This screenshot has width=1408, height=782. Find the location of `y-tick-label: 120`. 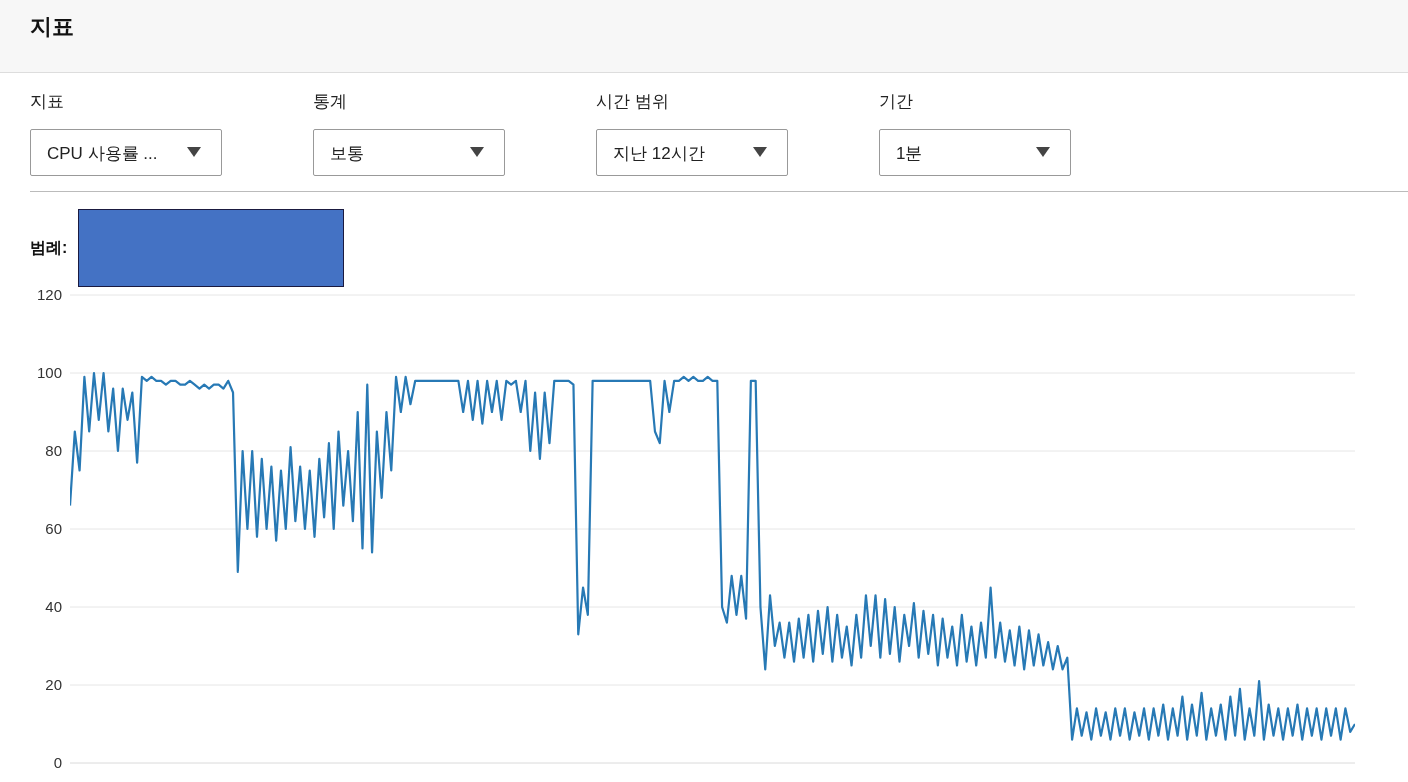

y-tick-label: 120 is located at coordinates (49, 295).